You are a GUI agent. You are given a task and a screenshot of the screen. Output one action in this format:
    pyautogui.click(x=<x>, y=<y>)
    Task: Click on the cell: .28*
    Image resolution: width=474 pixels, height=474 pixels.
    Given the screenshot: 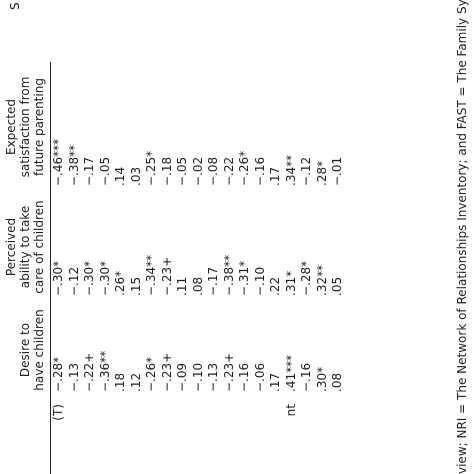 What is the action you would take?
    pyautogui.click(x=321, y=173)
    